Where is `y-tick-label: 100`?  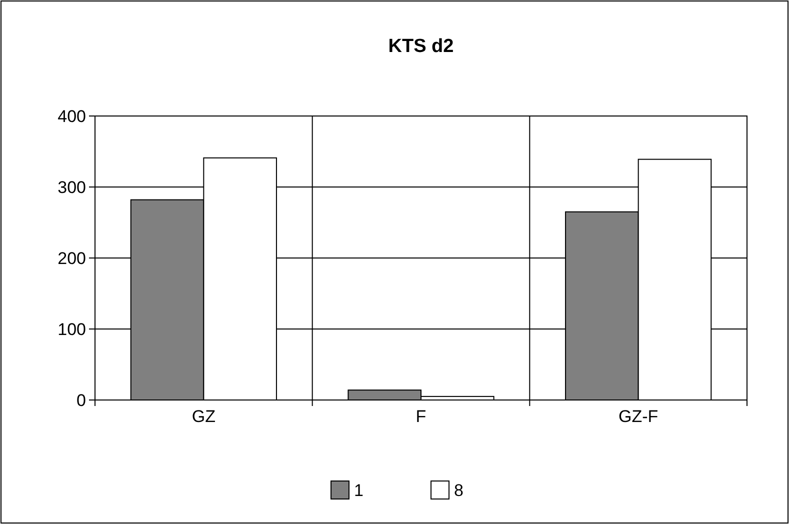 y-tick-label: 100 is located at coordinates (72, 329).